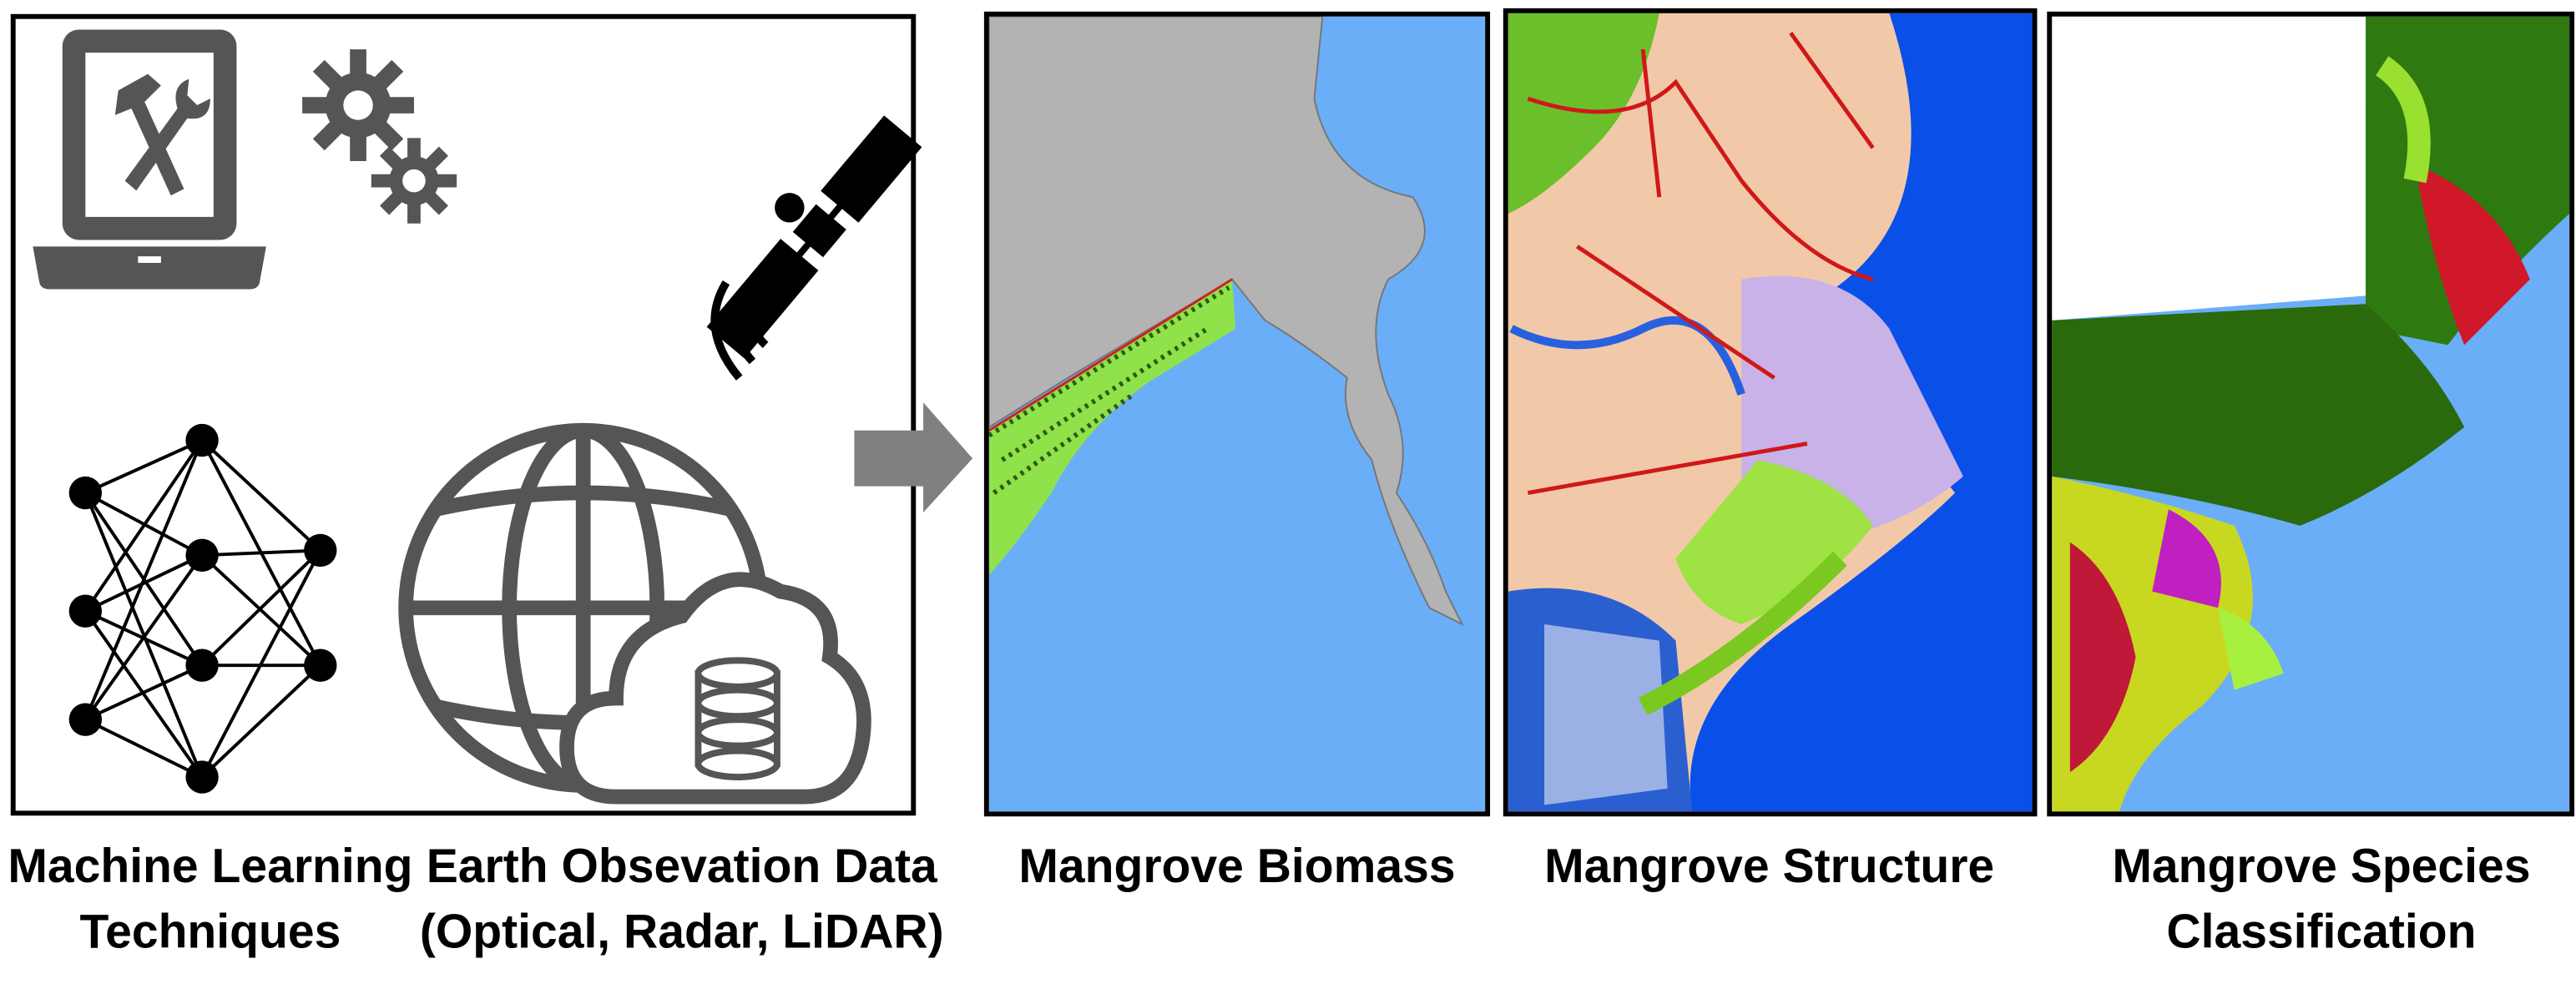 The image size is (2576, 989). What do you see at coordinates (2321, 933) in the screenshot?
I see `label-line: Classification` at bounding box center [2321, 933].